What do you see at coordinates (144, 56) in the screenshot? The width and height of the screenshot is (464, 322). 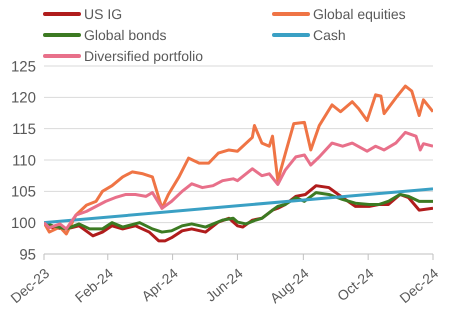 I see `legend-label: Diversified portfolio` at bounding box center [144, 56].